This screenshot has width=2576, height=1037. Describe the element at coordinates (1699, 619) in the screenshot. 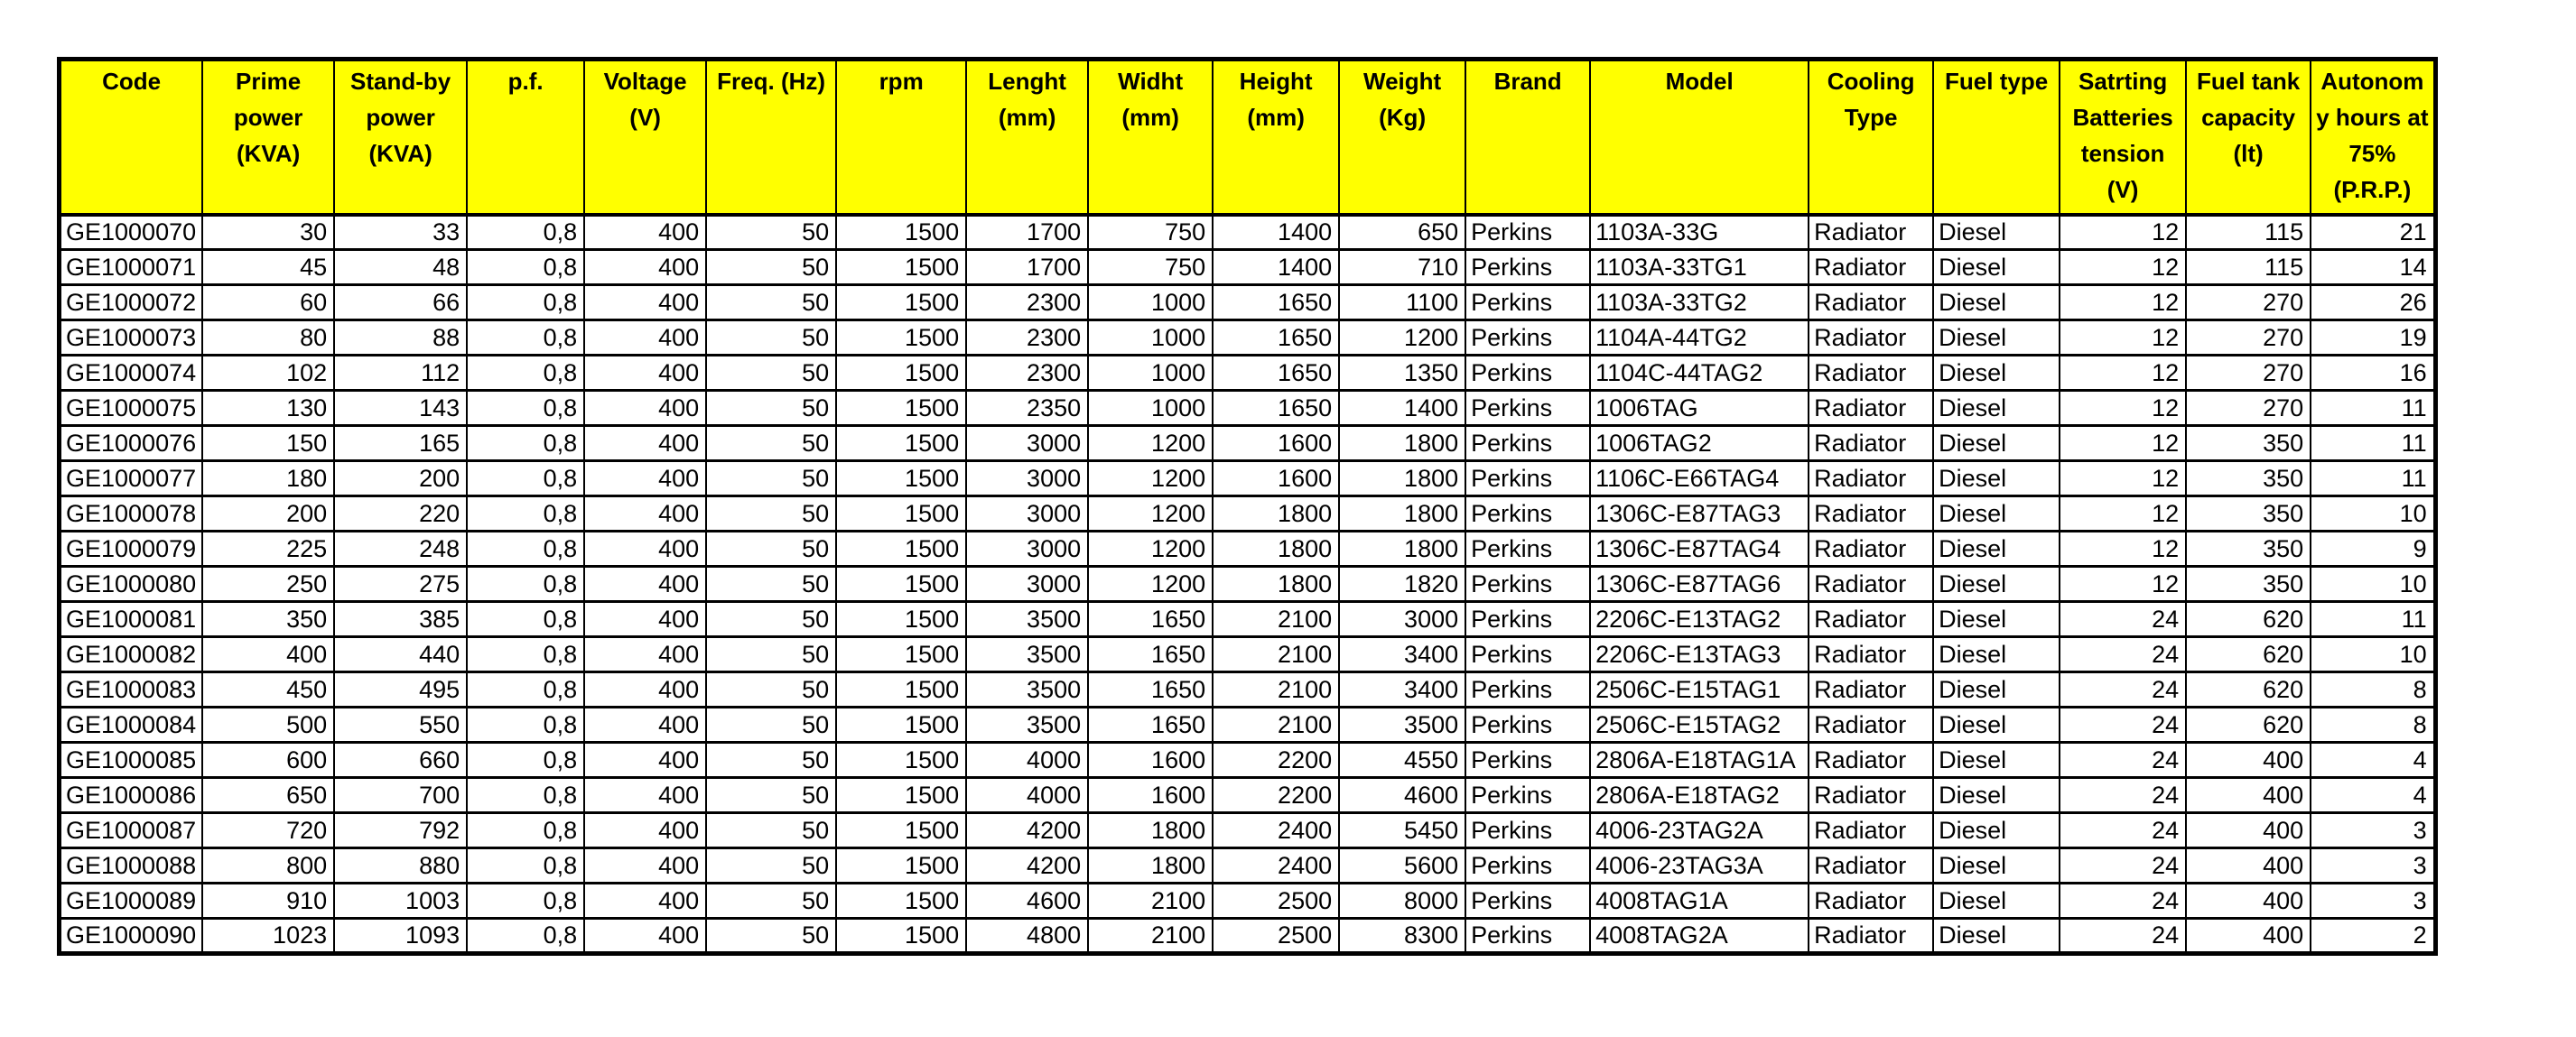

I see `cell-model: 2206C-E13TAG2` at that location.